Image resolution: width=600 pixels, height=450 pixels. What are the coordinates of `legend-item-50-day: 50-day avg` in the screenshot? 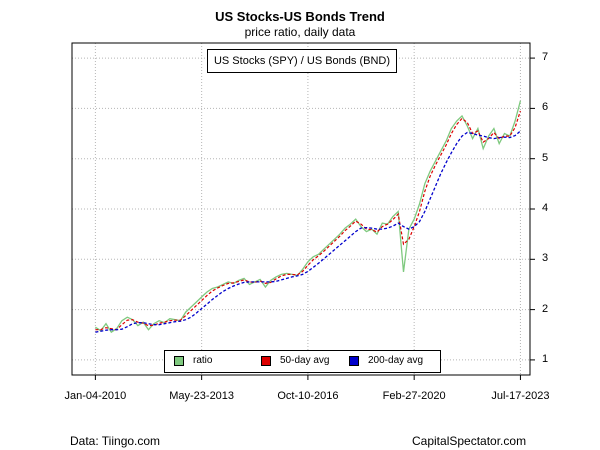 It's located at (295, 360).